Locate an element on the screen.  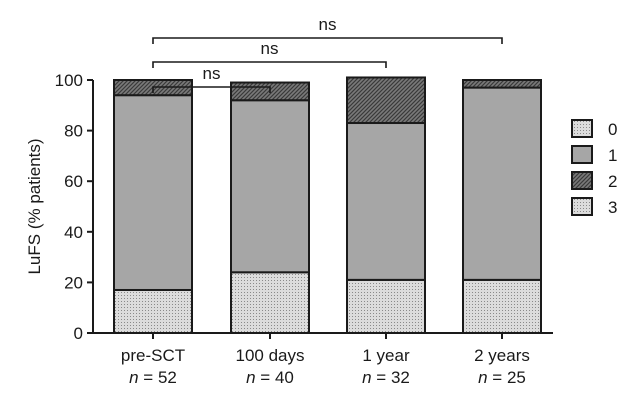
y-tick-label: 60 is located at coordinates (73, 181).